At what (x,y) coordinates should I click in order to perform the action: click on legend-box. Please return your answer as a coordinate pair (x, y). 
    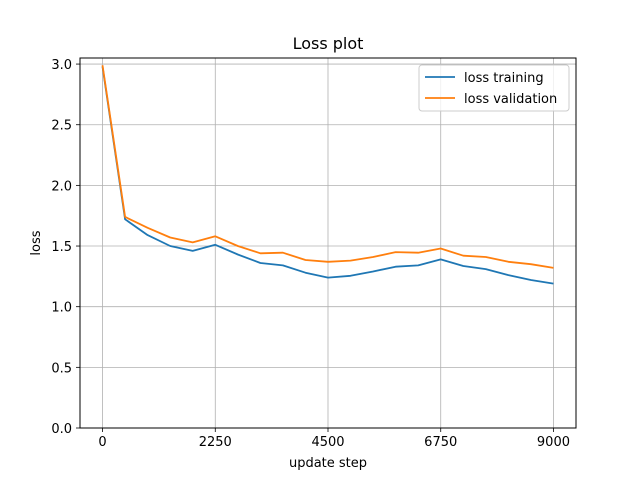
    Looking at the image, I should click on (494, 88).